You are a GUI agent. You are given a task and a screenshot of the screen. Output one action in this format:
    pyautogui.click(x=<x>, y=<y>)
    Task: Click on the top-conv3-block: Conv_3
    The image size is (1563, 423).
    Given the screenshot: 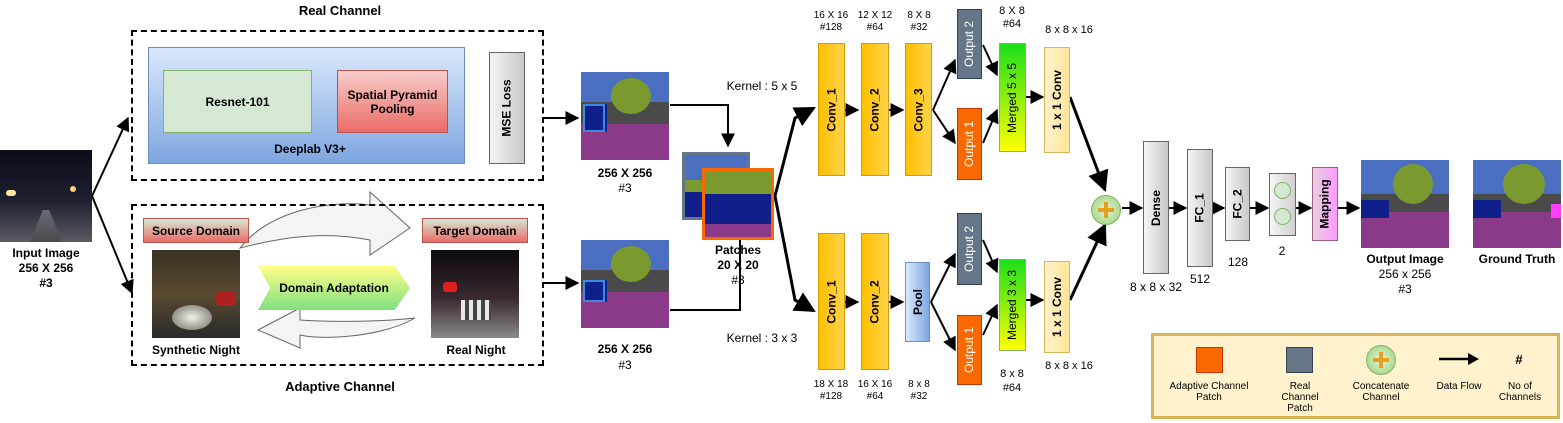 What is the action you would take?
    pyautogui.click(x=918, y=109)
    